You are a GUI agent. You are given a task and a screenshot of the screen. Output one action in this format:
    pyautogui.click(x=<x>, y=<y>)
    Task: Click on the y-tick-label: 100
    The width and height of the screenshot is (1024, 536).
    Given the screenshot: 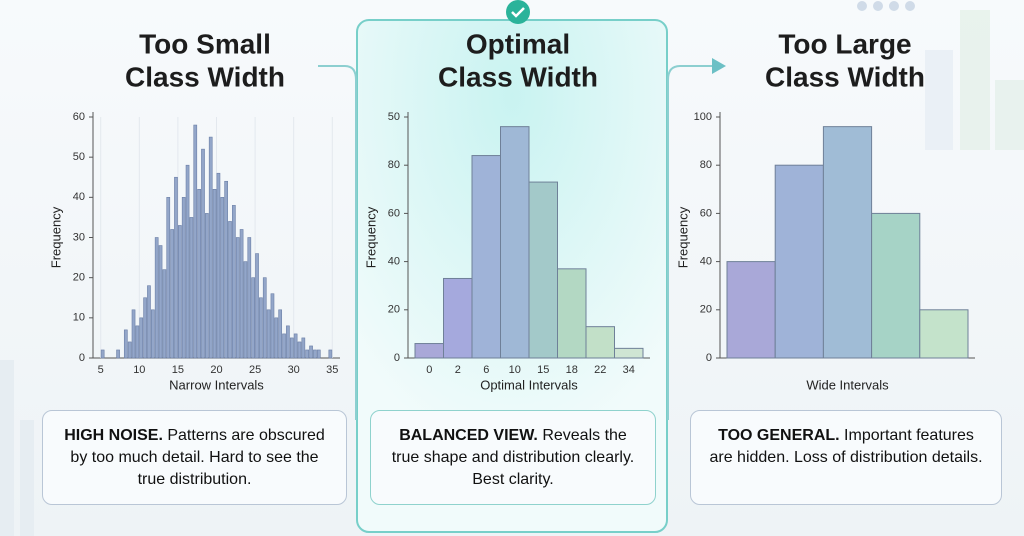 What is the action you would take?
    pyautogui.click(x=703, y=117)
    